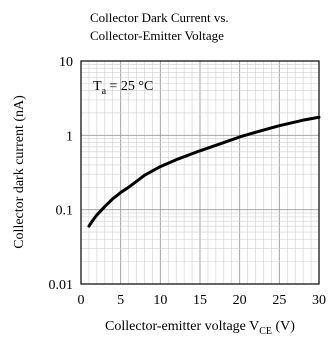 The image size is (336, 339). I want to click on y-tick-label: 0.01, so click(61, 285).